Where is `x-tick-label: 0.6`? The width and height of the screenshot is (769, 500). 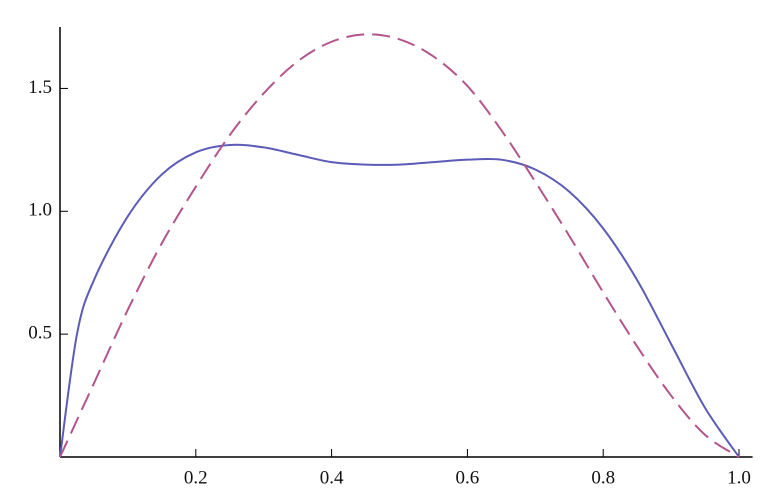 x-tick-label: 0.6 is located at coordinates (468, 477).